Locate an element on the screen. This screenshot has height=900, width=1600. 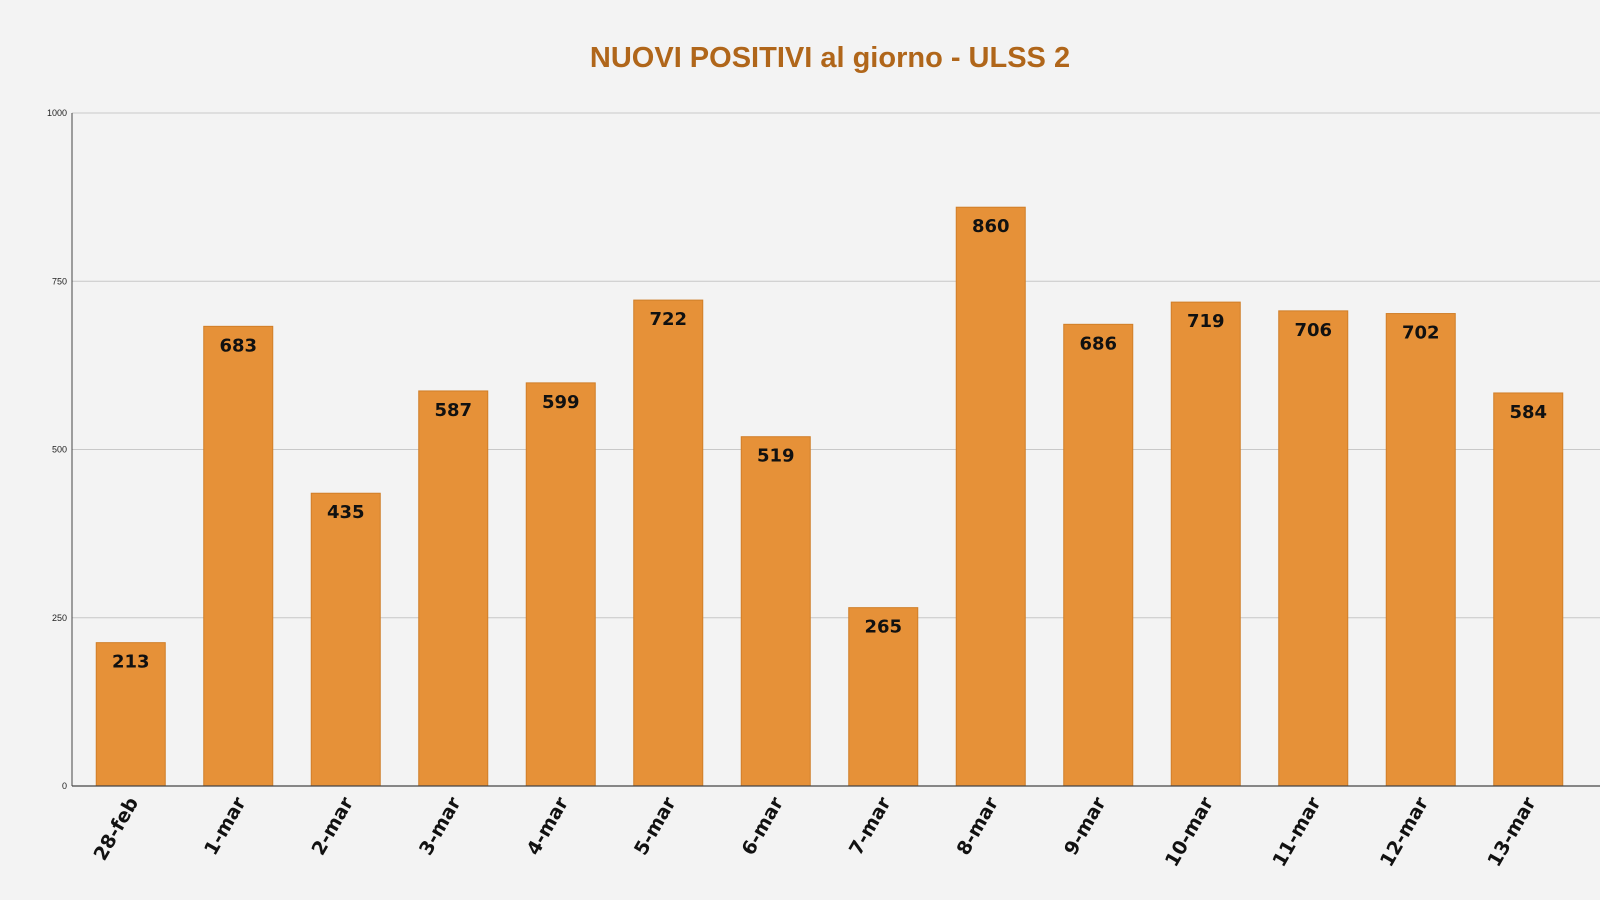
data-label: 683 is located at coordinates (238, 345).